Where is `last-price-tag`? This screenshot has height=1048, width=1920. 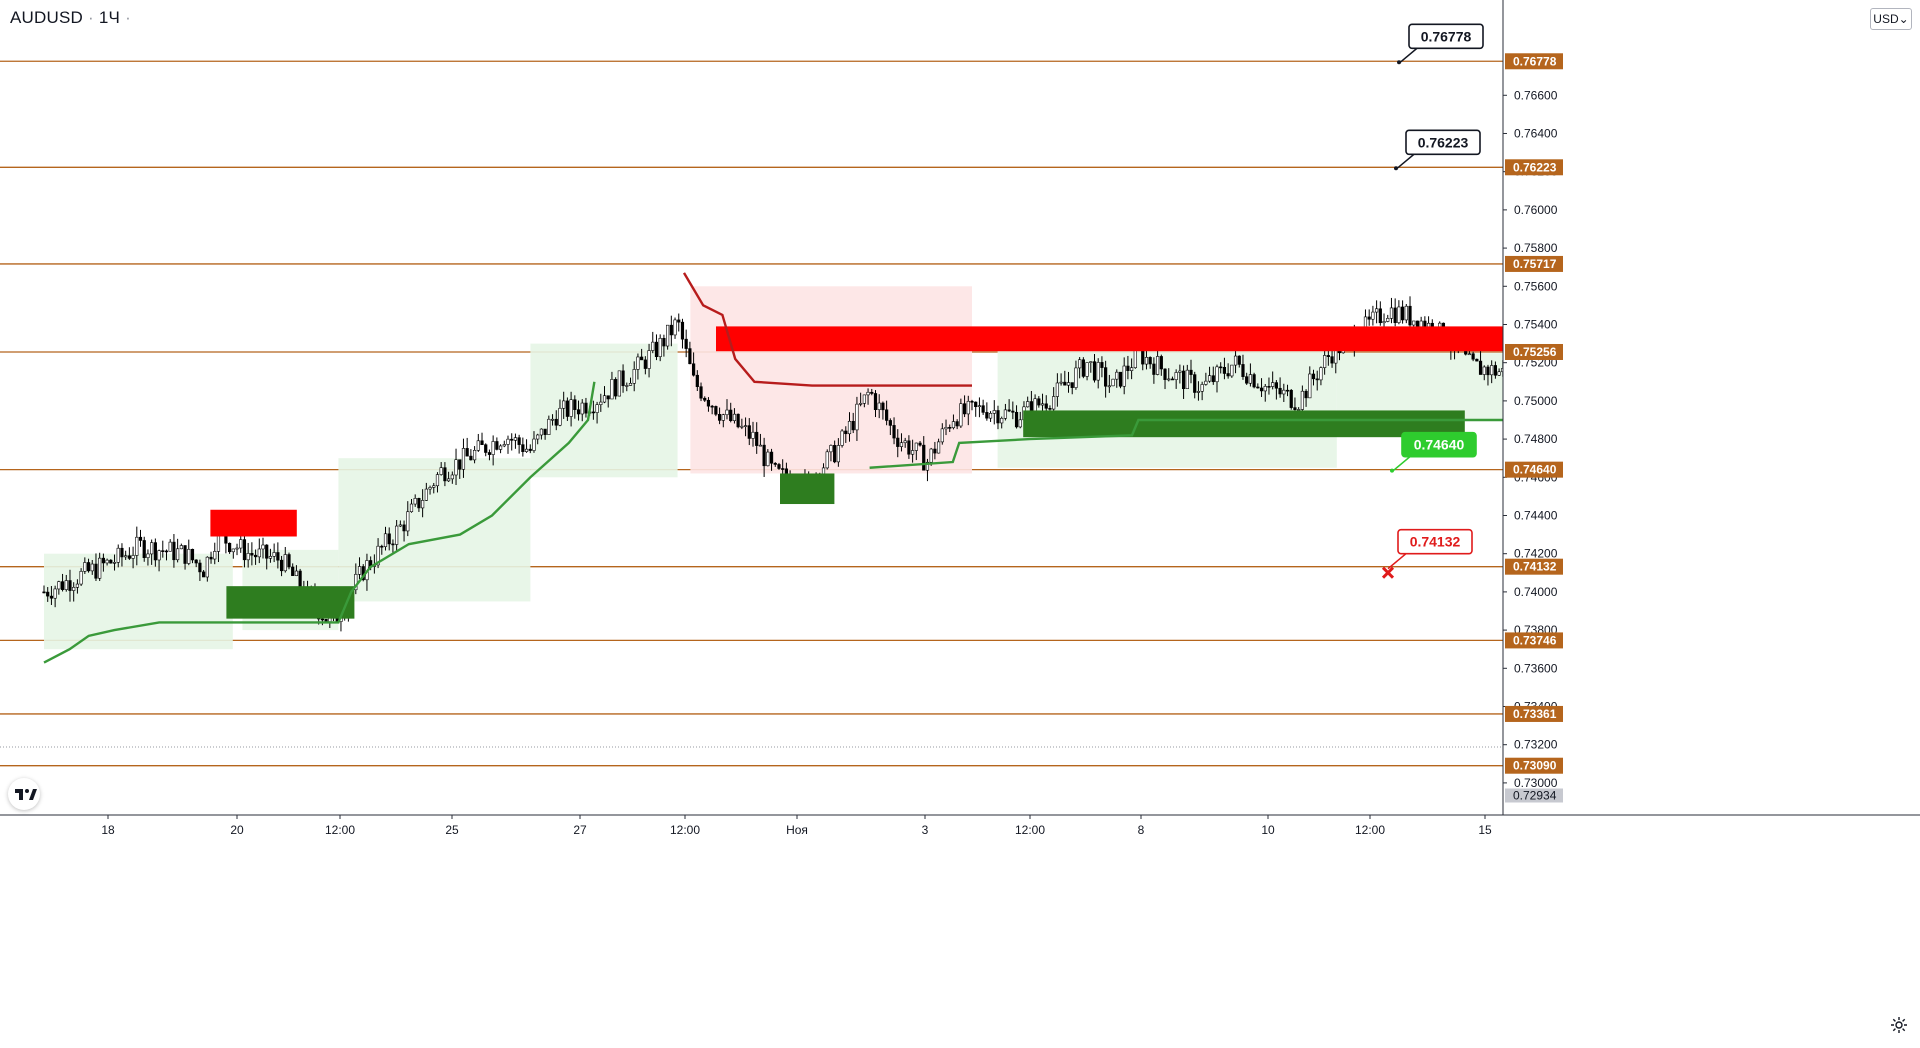 last-price-tag is located at coordinates (1534, 795).